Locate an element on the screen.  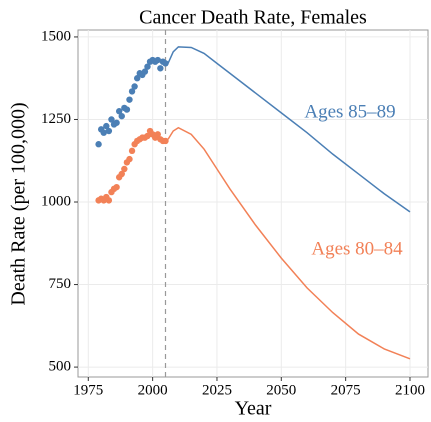
y-tick-label: 1000 is located at coordinates (56, 201).